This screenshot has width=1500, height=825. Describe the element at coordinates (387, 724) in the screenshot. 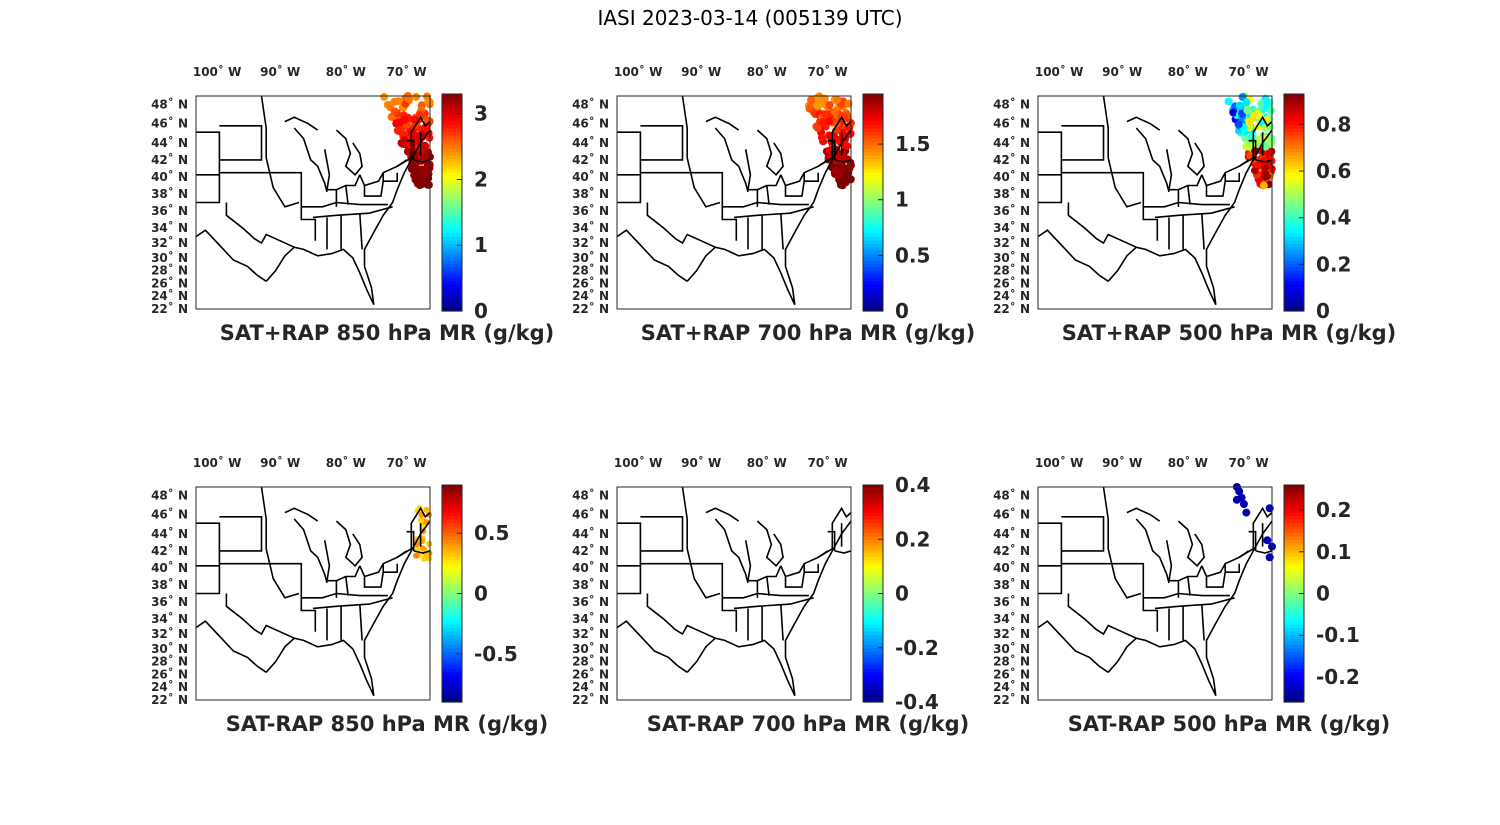

I see `panel-title: SAT-RAP 850 hPa MR (g/kg)` at that location.